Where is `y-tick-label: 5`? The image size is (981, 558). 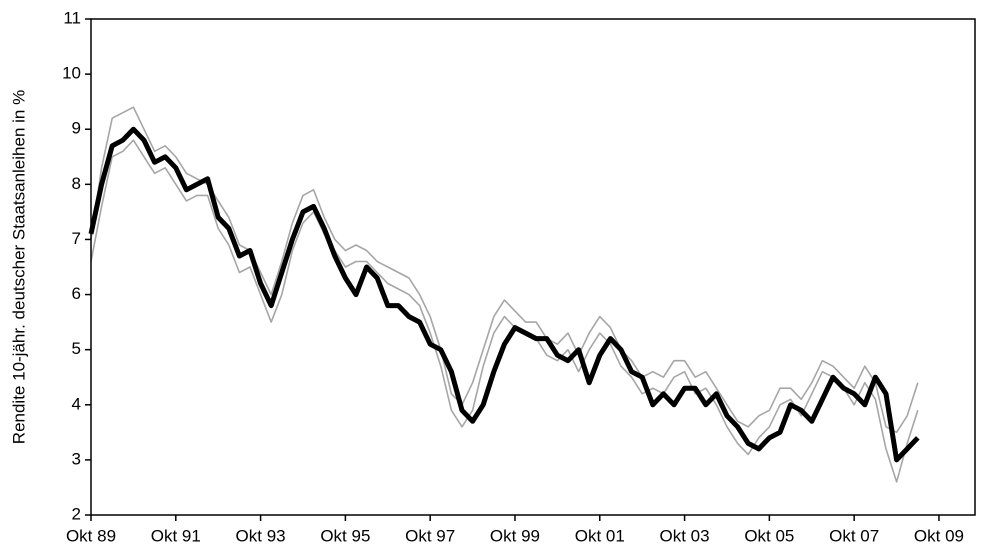
y-tick-label: 5 is located at coordinates (76, 348).